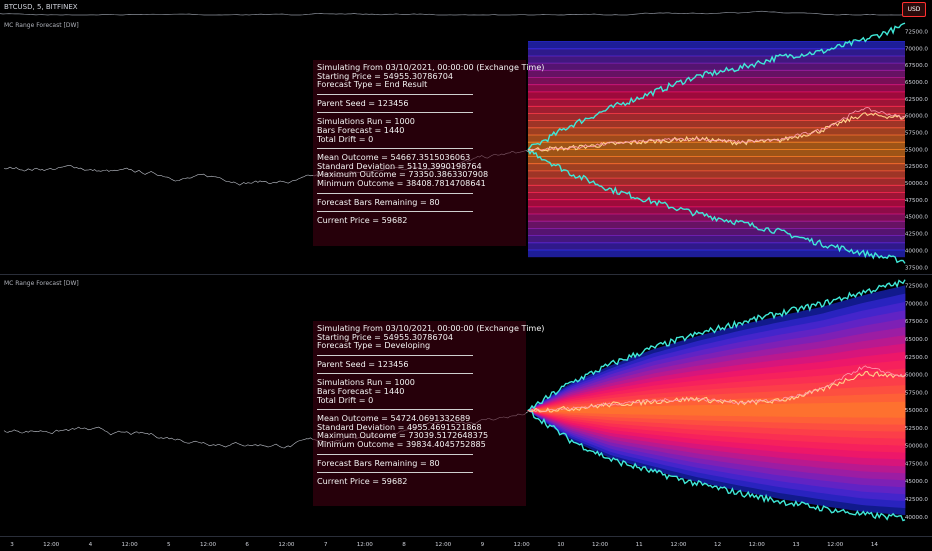 This screenshot has height=551, width=932. Describe the element at coordinates (716, 409) in the screenshot. I see `forecast-cone-band` at that location.